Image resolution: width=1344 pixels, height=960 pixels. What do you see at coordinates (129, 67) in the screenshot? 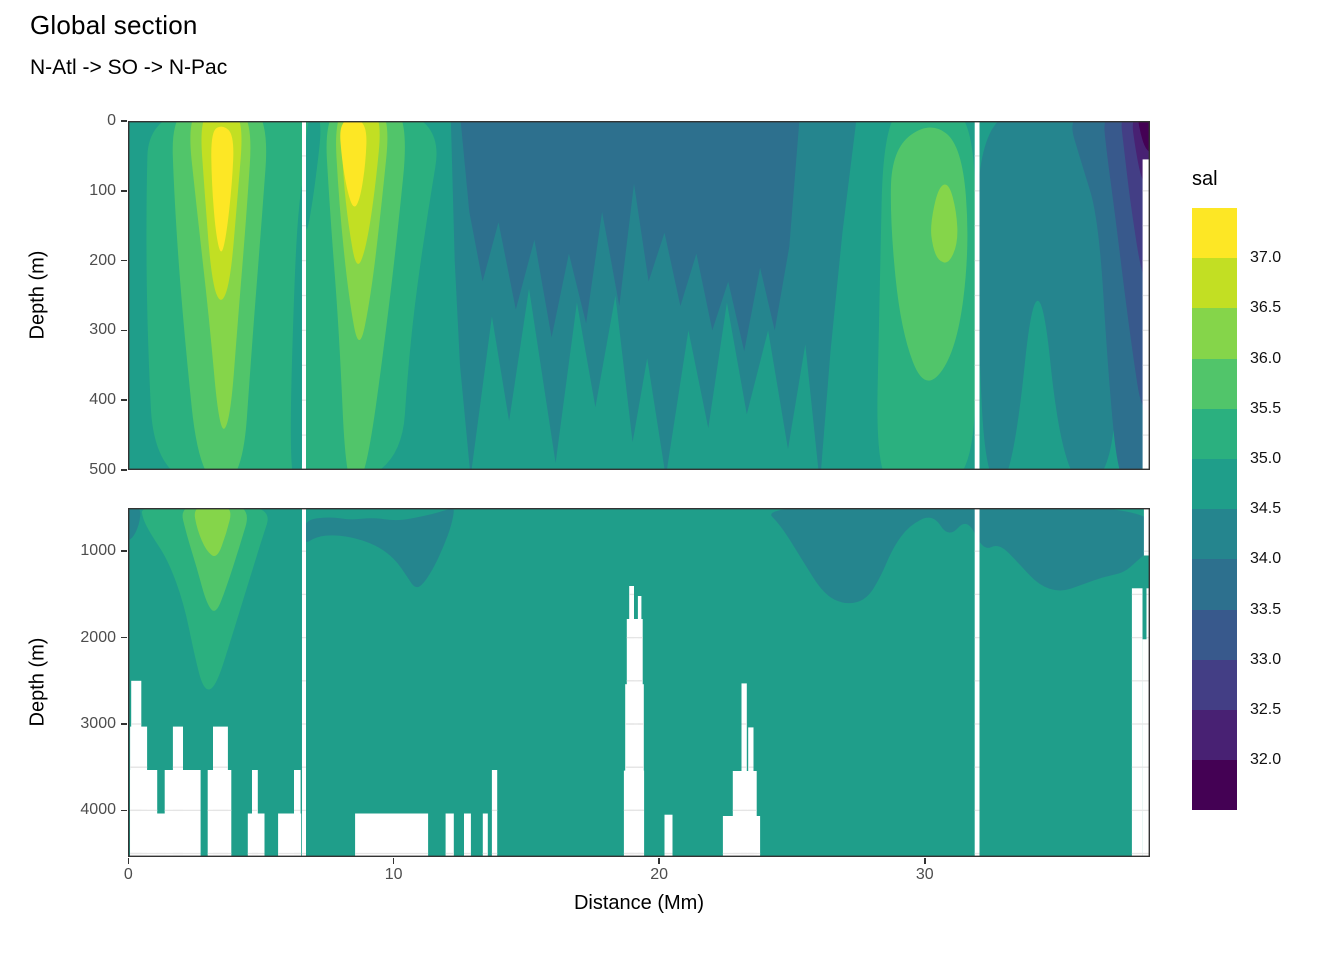
I see `page-subtitle: N-Atl -> SO -> N-Pac` at bounding box center [129, 67].